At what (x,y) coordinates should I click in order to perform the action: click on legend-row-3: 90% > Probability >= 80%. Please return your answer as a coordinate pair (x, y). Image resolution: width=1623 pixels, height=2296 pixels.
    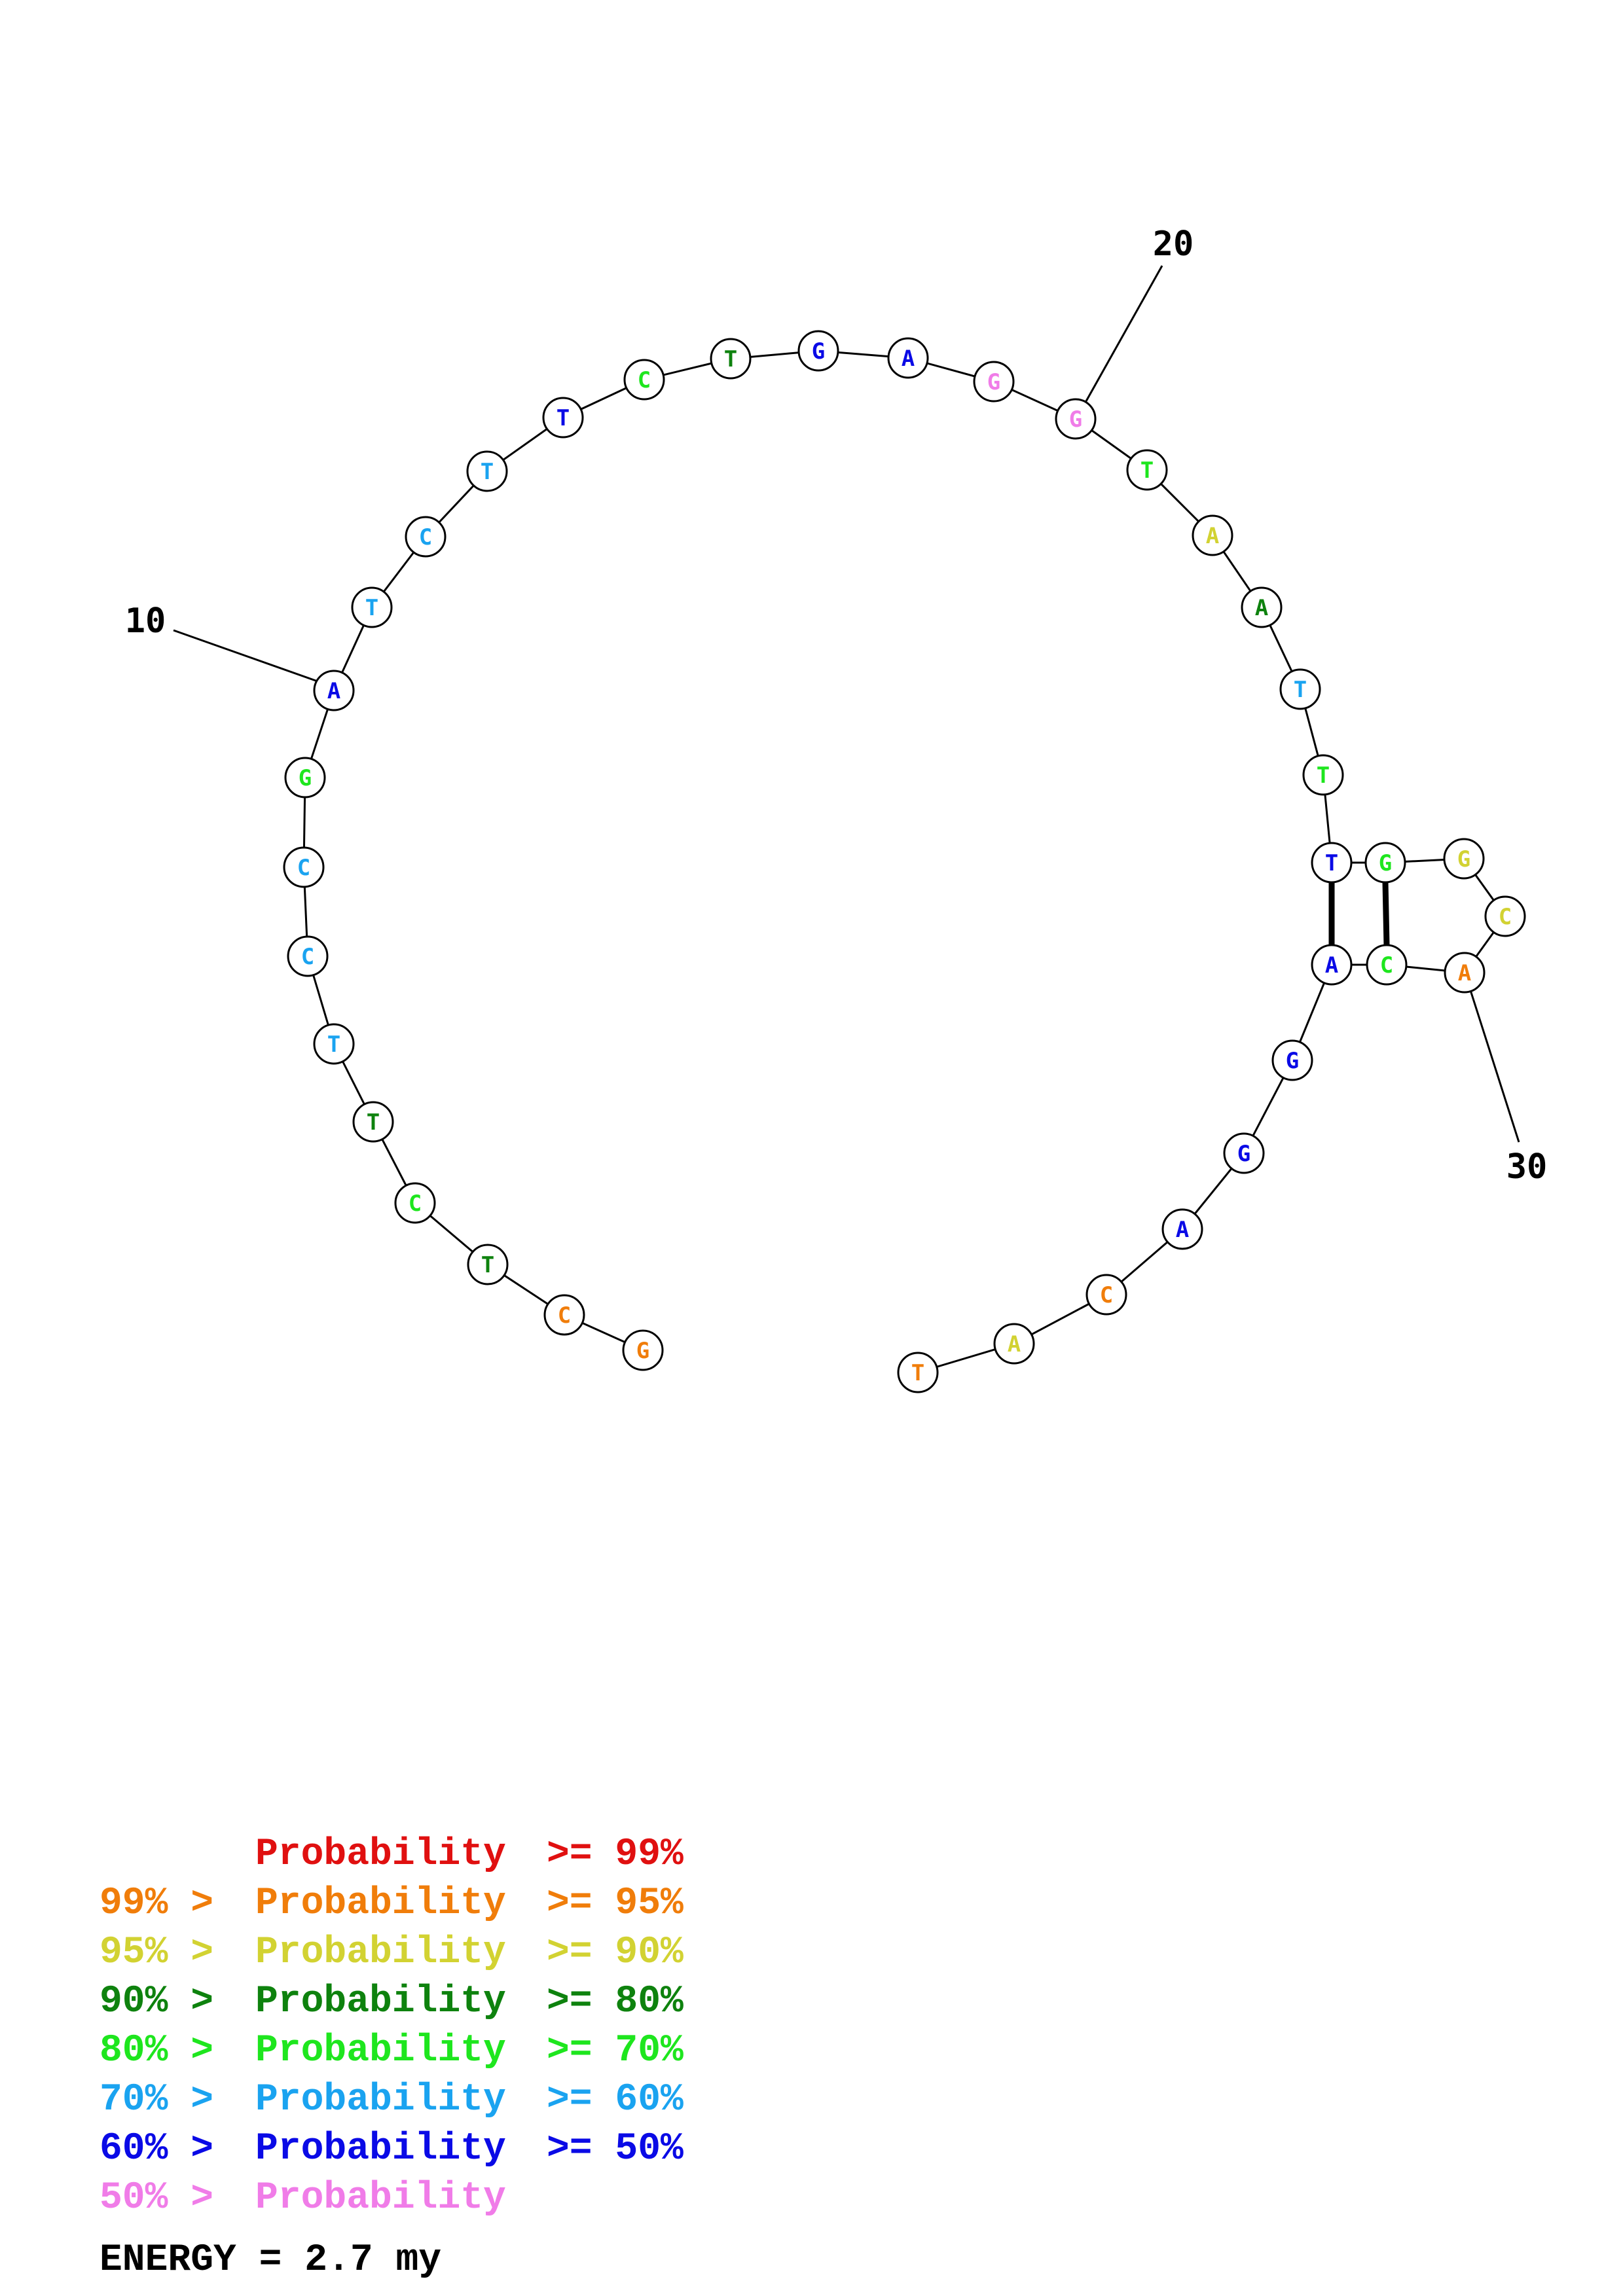
    Looking at the image, I should click on (392, 2002).